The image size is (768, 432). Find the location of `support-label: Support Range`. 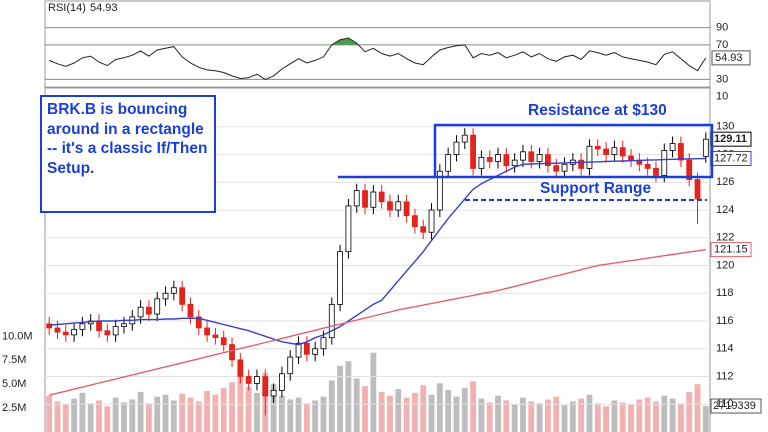

support-label: Support Range is located at coordinates (595, 188).